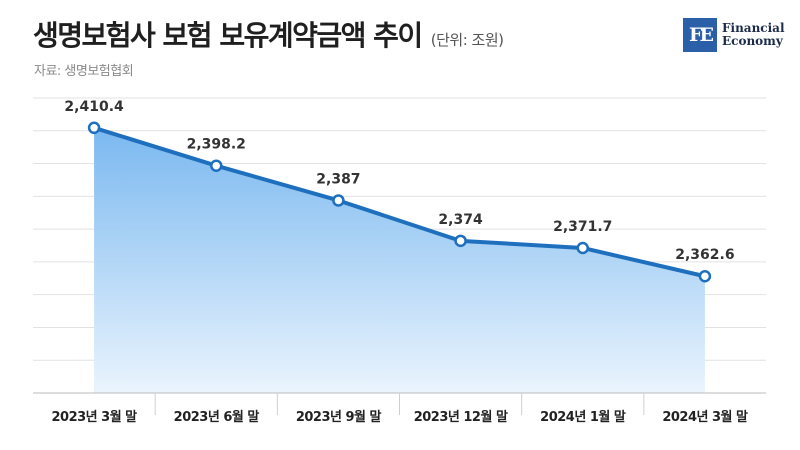 This screenshot has width=800, height=450. What do you see at coordinates (217, 417) in the screenshot?
I see `x-tick-label: 2023년 6월 말` at bounding box center [217, 417].